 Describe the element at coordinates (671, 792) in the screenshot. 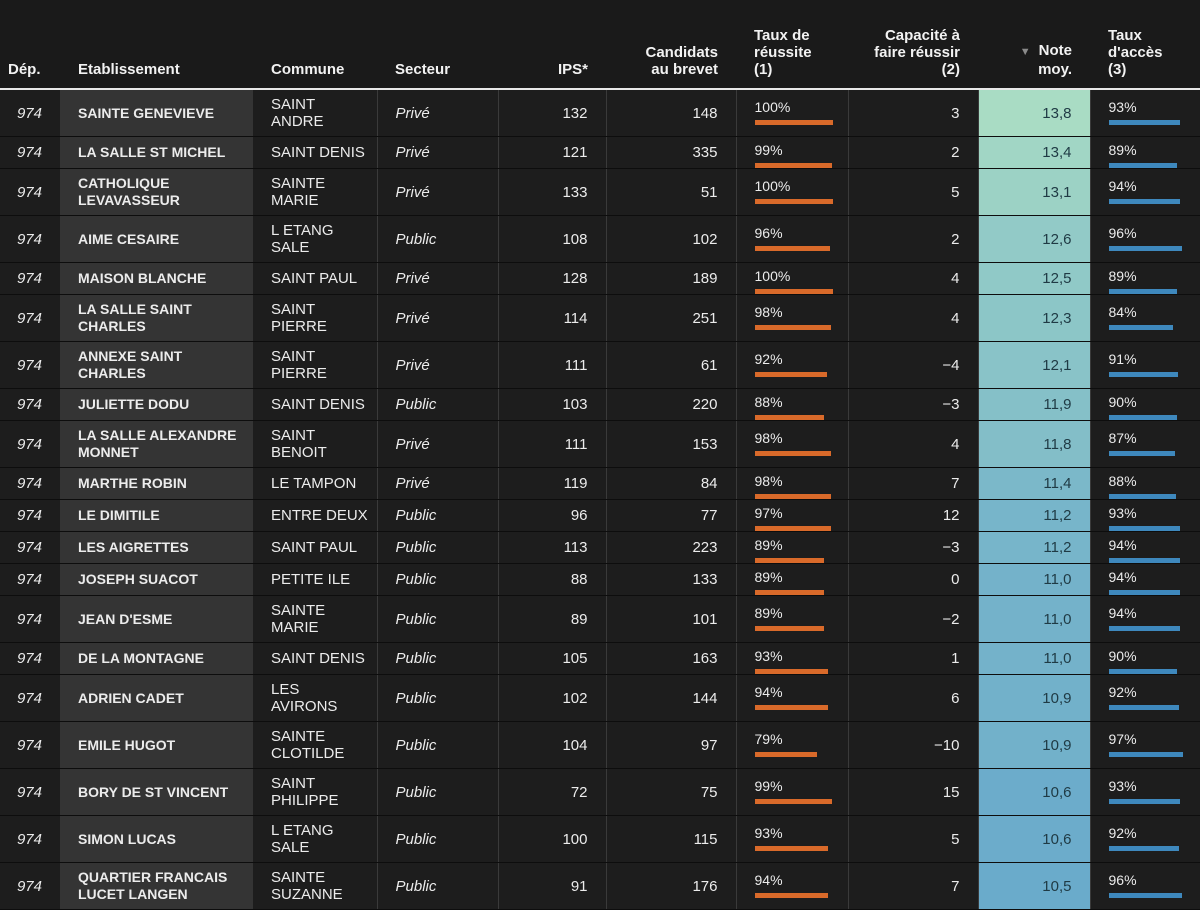

I see `cell-candidats: 75` at that location.